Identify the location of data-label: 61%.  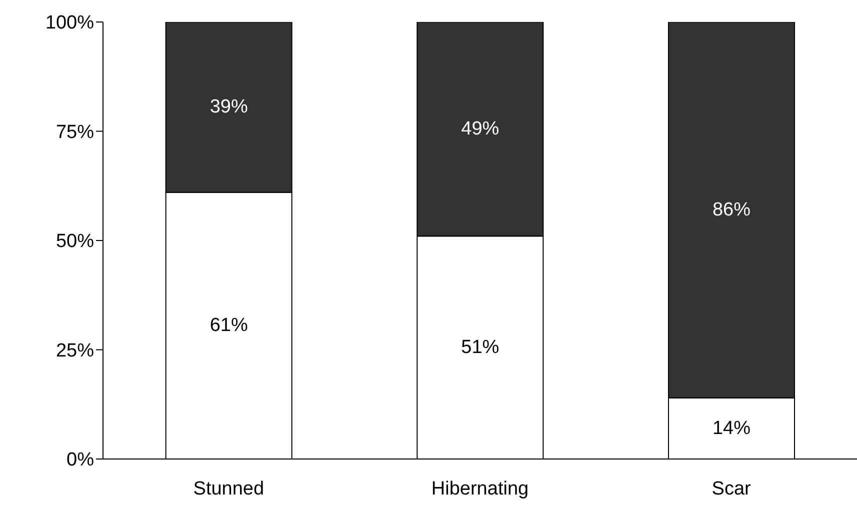
(229, 325).